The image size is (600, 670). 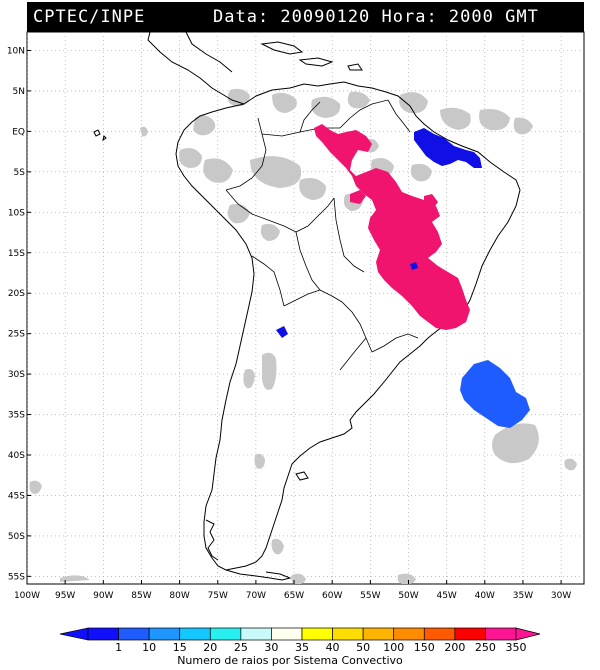 What do you see at coordinates (180, 647) in the screenshot?
I see `colorbar-label: 15` at bounding box center [180, 647].